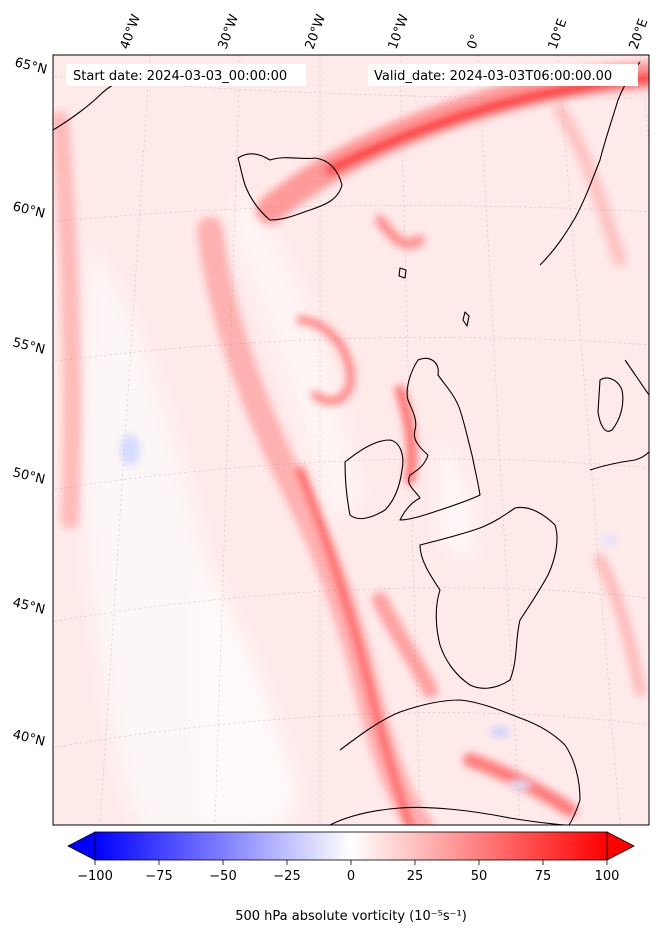 This screenshot has height=936, width=659. Describe the element at coordinates (316, 31) in the screenshot. I see `lon-label-20w: 20°W` at that location.